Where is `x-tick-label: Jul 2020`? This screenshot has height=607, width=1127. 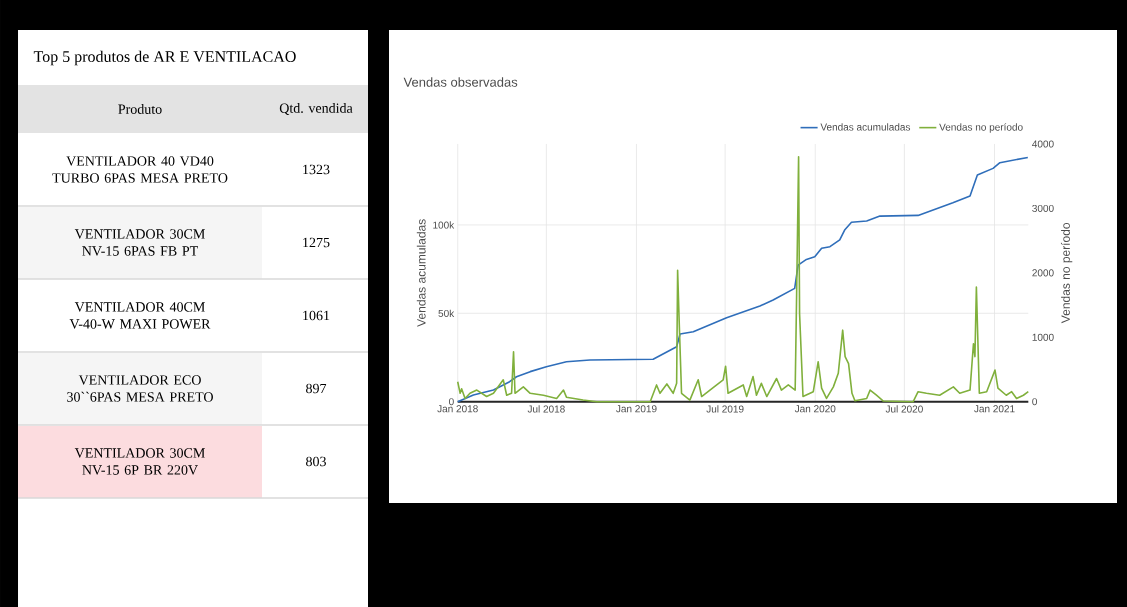
x-tick-label: Jul 2020 is located at coordinates (904, 409).